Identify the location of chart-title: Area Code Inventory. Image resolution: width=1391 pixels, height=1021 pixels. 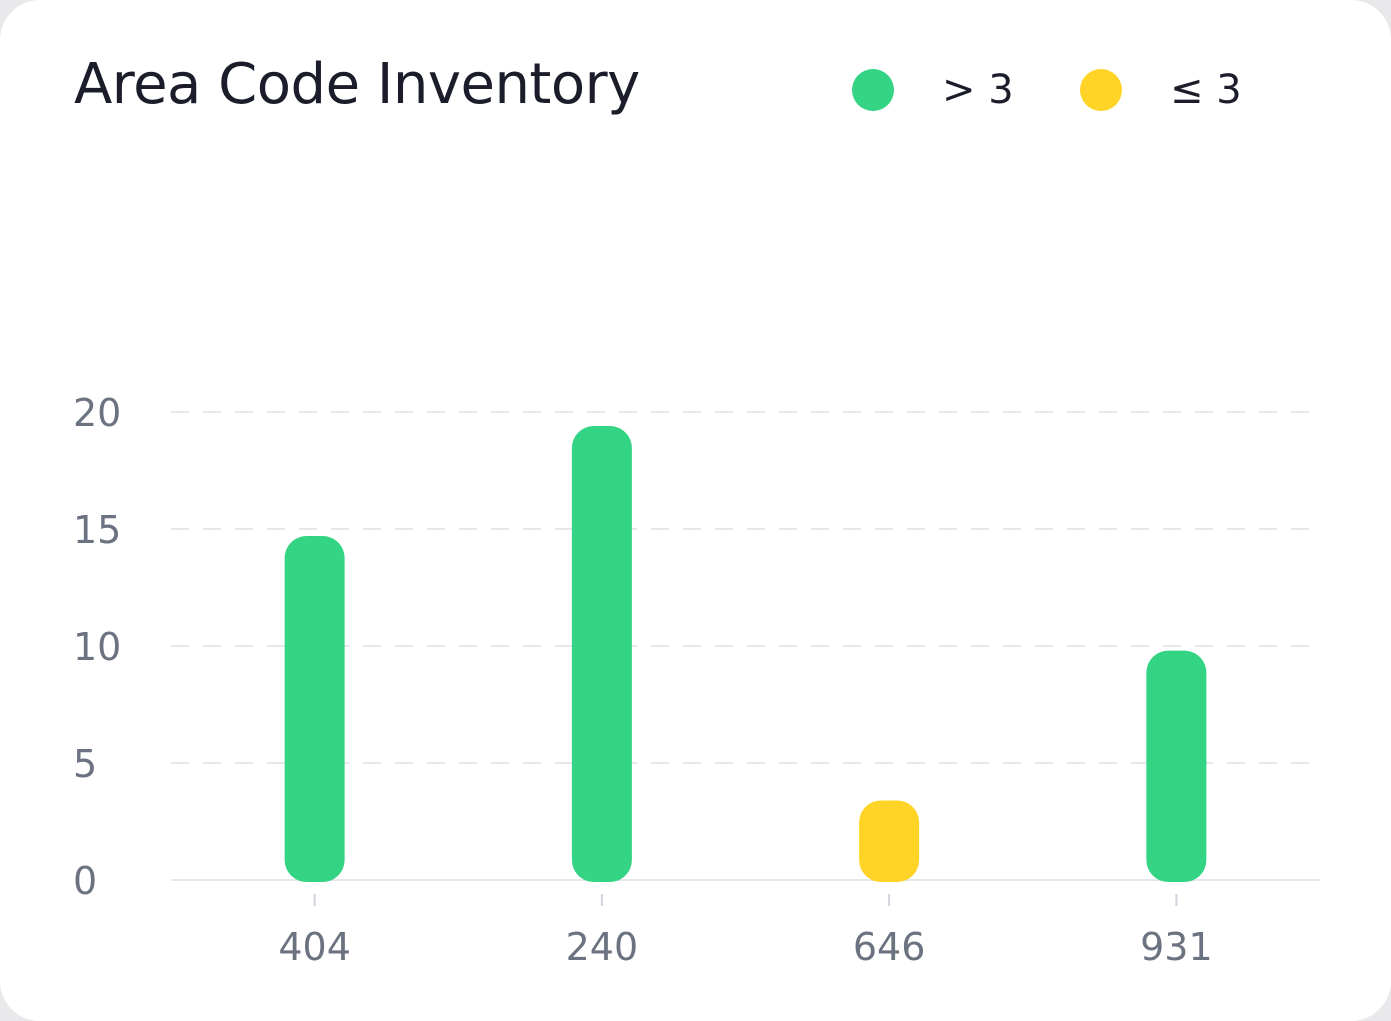
(357, 84).